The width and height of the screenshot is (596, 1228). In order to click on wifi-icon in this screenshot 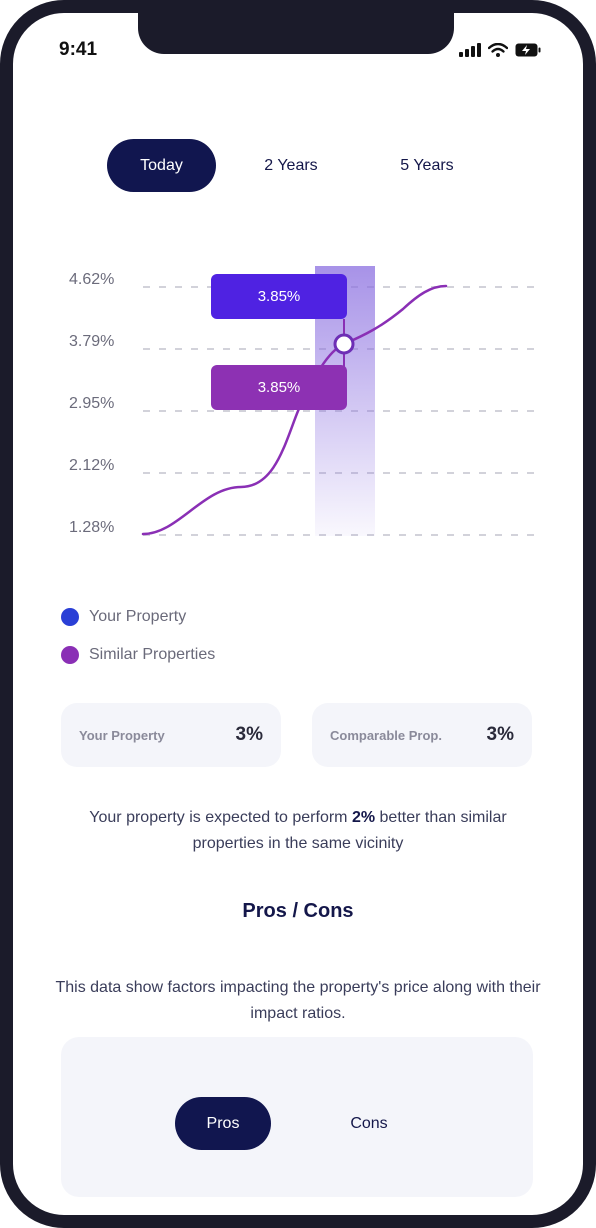, I will do `click(498, 50)`.